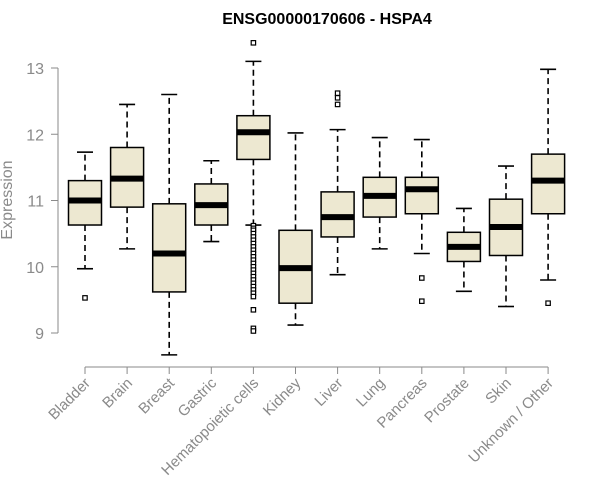 The height and width of the screenshot is (500, 600). What do you see at coordinates (464, 250) in the screenshot?
I see `box-prostate` at bounding box center [464, 250].